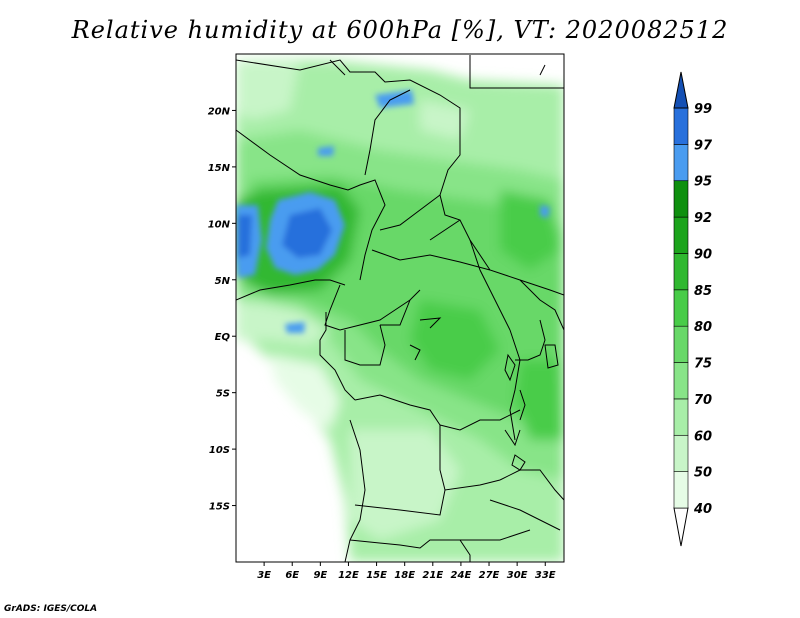 This screenshot has width=800, height=618. What do you see at coordinates (432, 575) in the screenshot?
I see `lon-tick-label: 21E` at bounding box center [432, 575].